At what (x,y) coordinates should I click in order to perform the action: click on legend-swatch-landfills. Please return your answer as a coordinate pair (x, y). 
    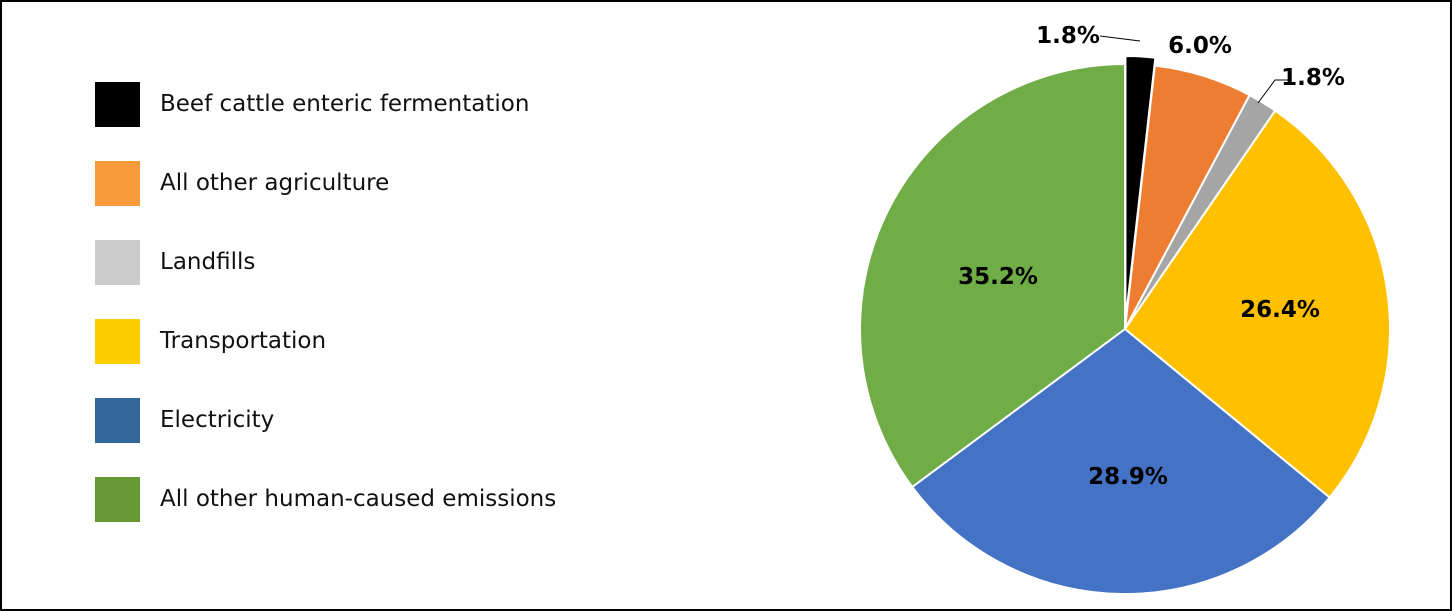
    Looking at the image, I should click on (117, 262).